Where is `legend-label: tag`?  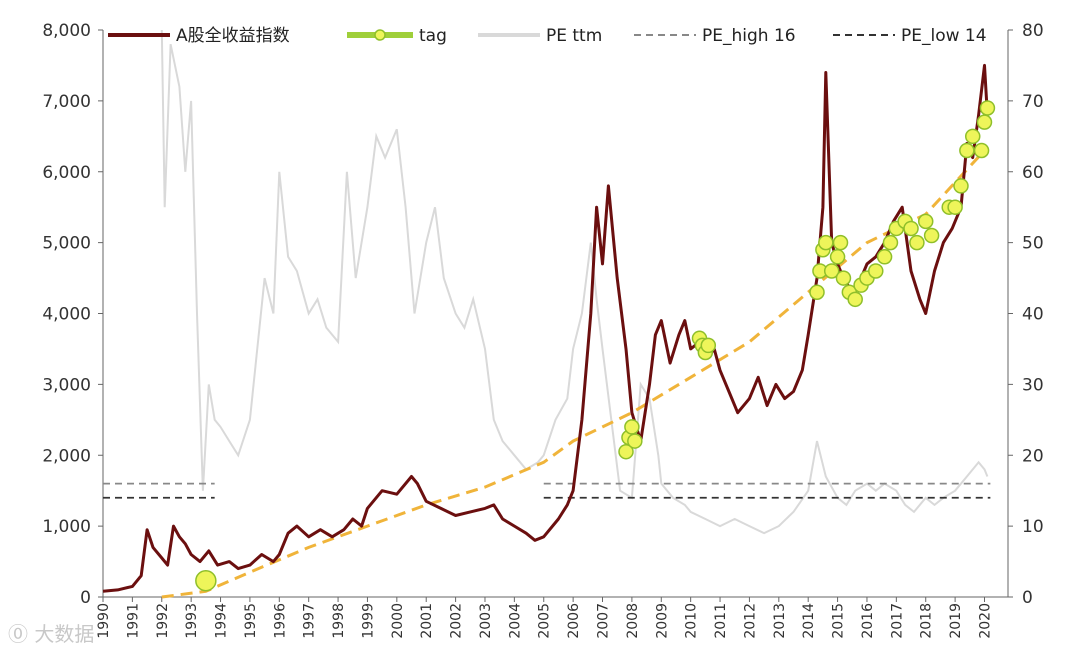
legend-label: tag is located at coordinates (433, 36).